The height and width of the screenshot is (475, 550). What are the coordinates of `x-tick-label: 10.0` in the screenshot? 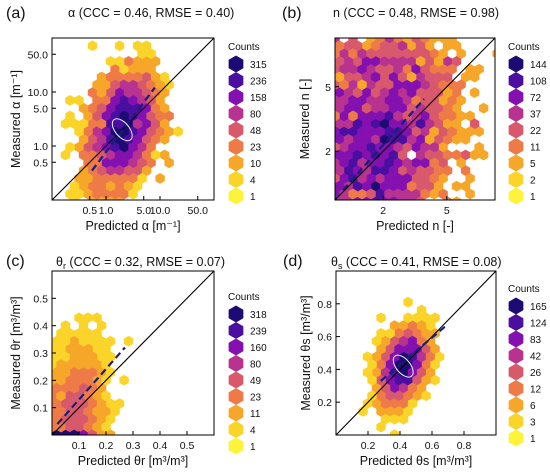 It's located at (160, 211).